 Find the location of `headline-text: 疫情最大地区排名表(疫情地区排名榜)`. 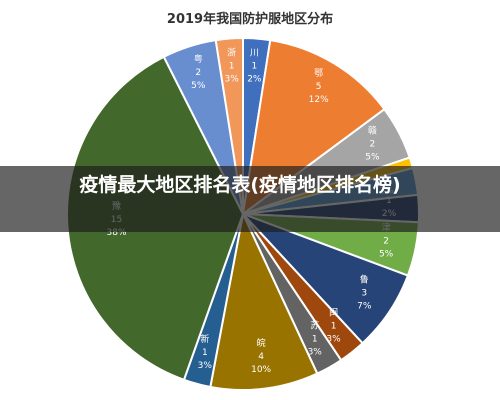

headline-text: 疫情最大地区排名表(疫情地区排名榜) is located at coordinates (240, 185).